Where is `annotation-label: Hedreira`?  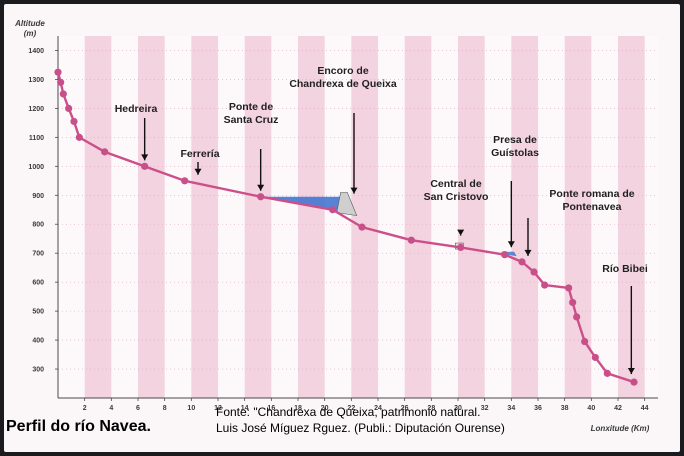 annotation-label: Hedreira is located at coordinates (136, 109).